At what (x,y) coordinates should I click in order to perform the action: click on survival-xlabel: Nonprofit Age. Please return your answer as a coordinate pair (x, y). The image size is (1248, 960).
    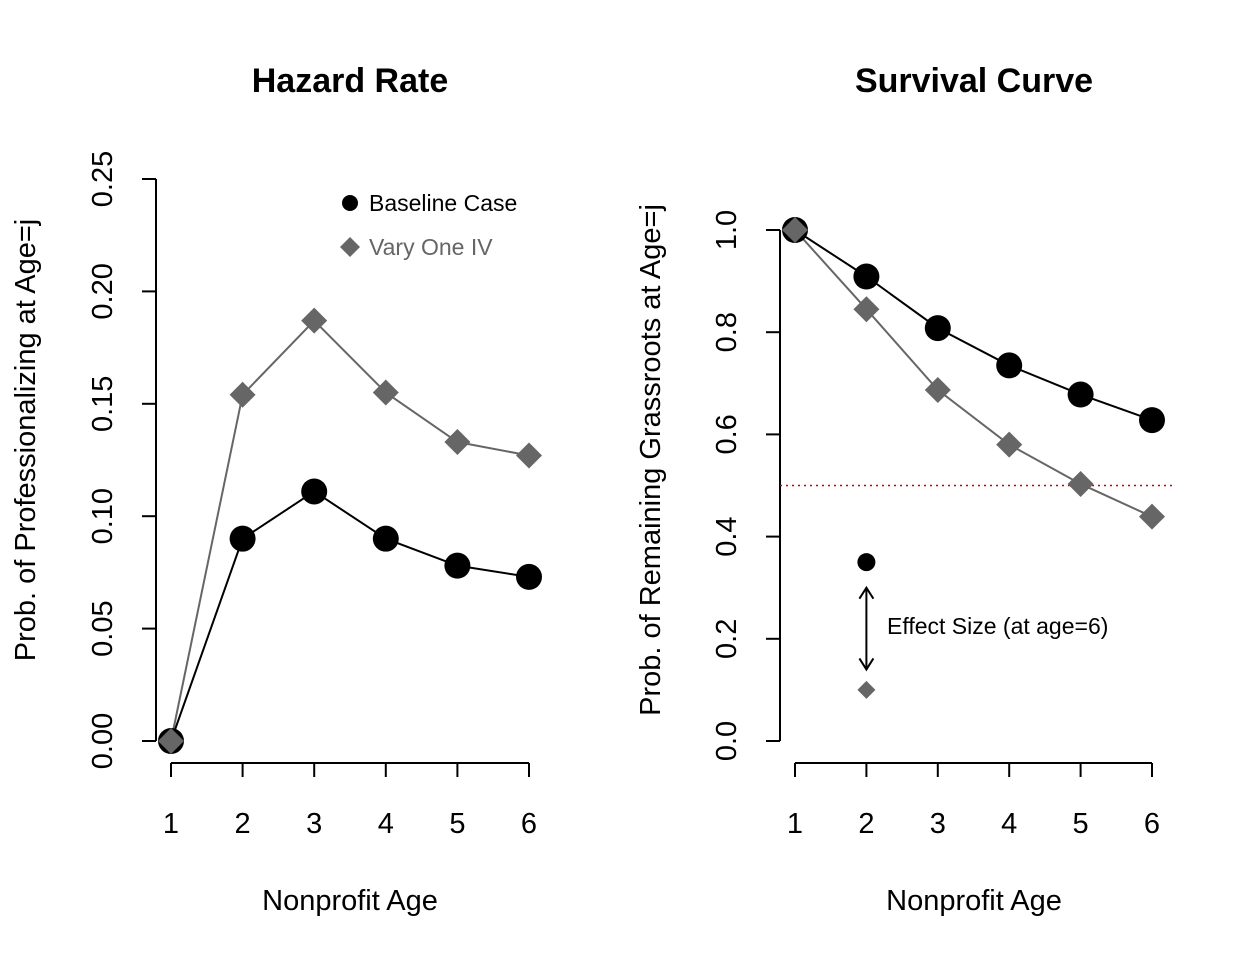
    Looking at the image, I should click on (974, 901).